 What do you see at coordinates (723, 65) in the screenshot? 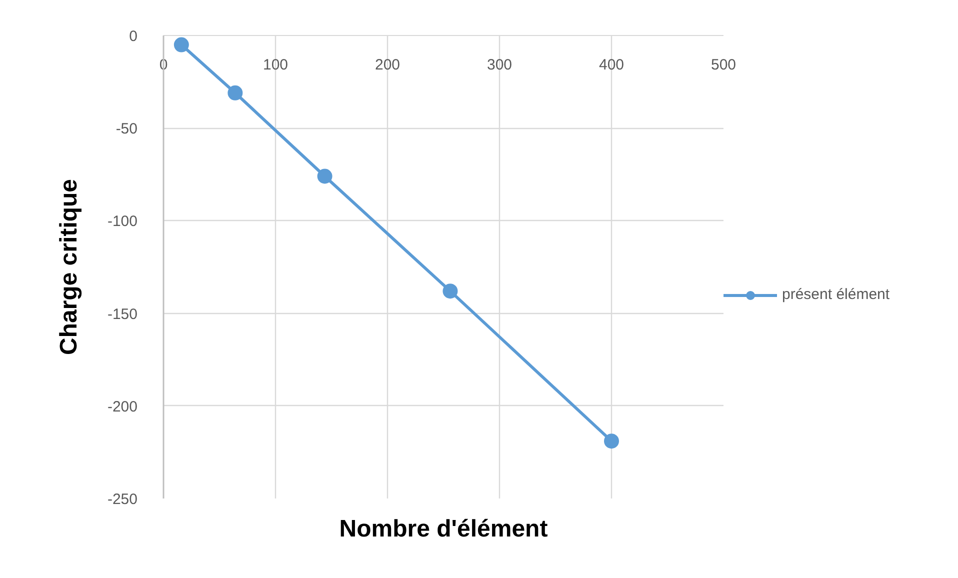
I see `x-tick-label: 500` at bounding box center [723, 65].